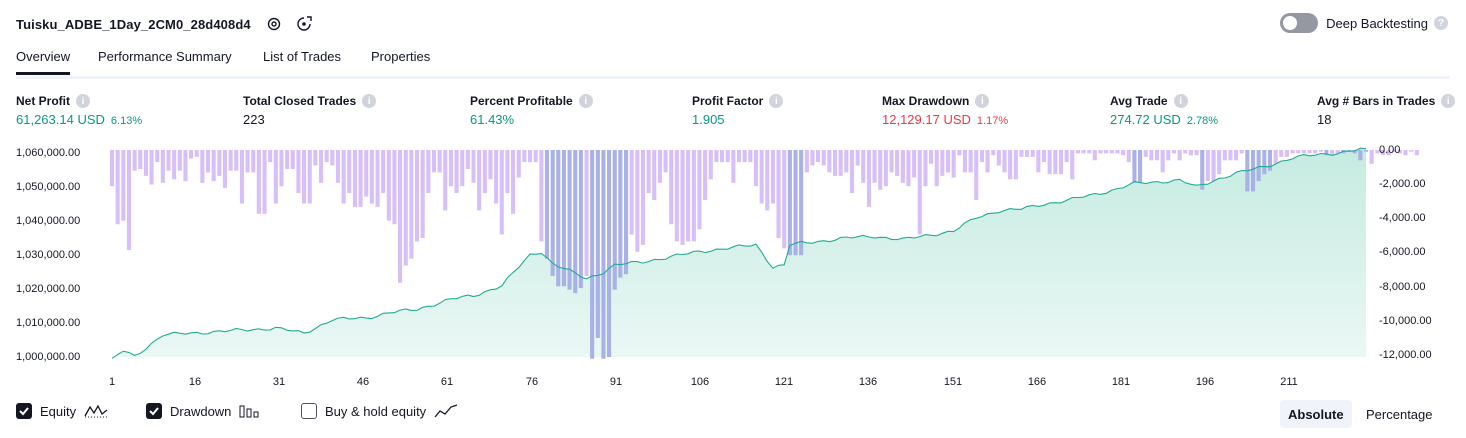  What do you see at coordinates (1402, 184) in the screenshot?
I see `y-right-tick: -2,000.00` at bounding box center [1402, 184].